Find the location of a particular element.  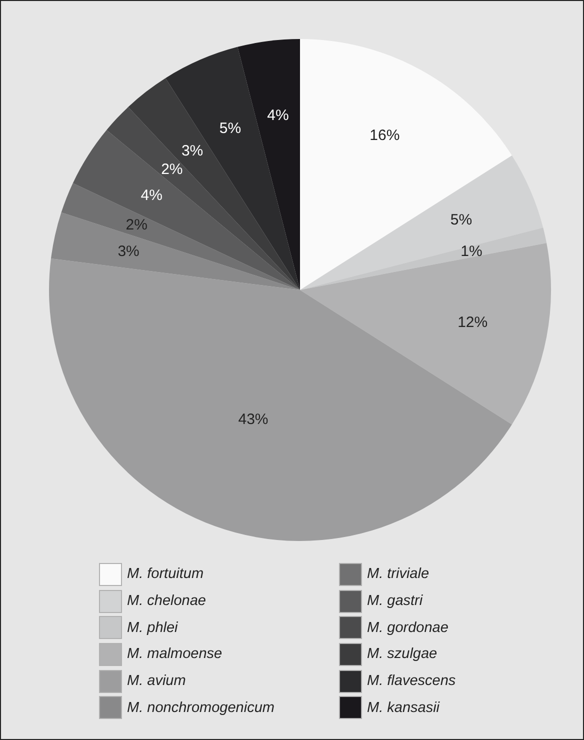

legend-label: M. avium is located at coordinates (156, 681).